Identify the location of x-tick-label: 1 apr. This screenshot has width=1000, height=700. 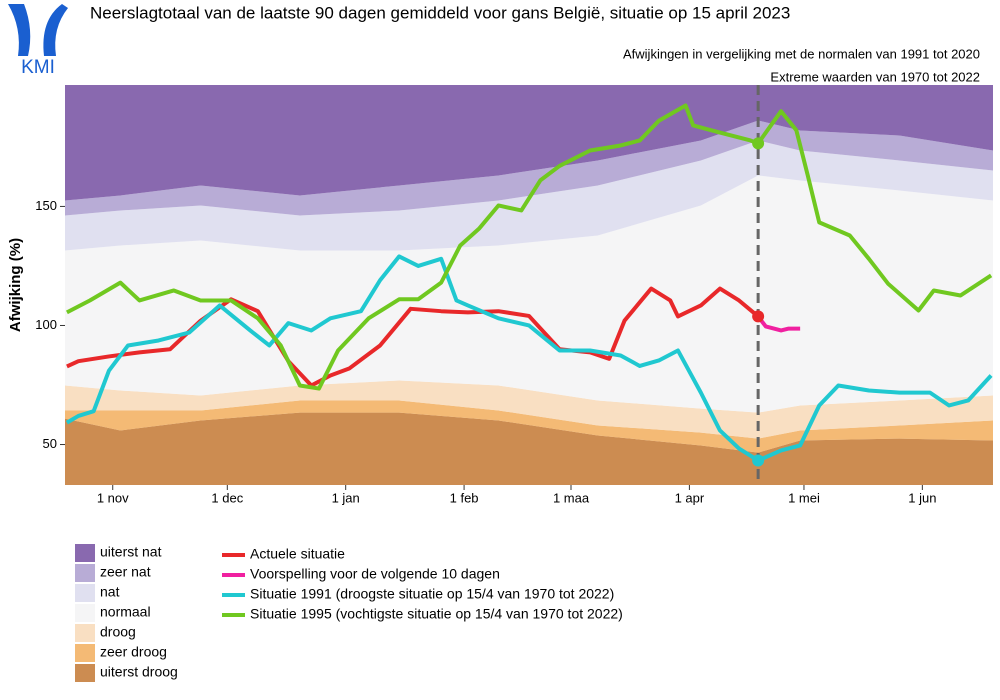
(690, 497).